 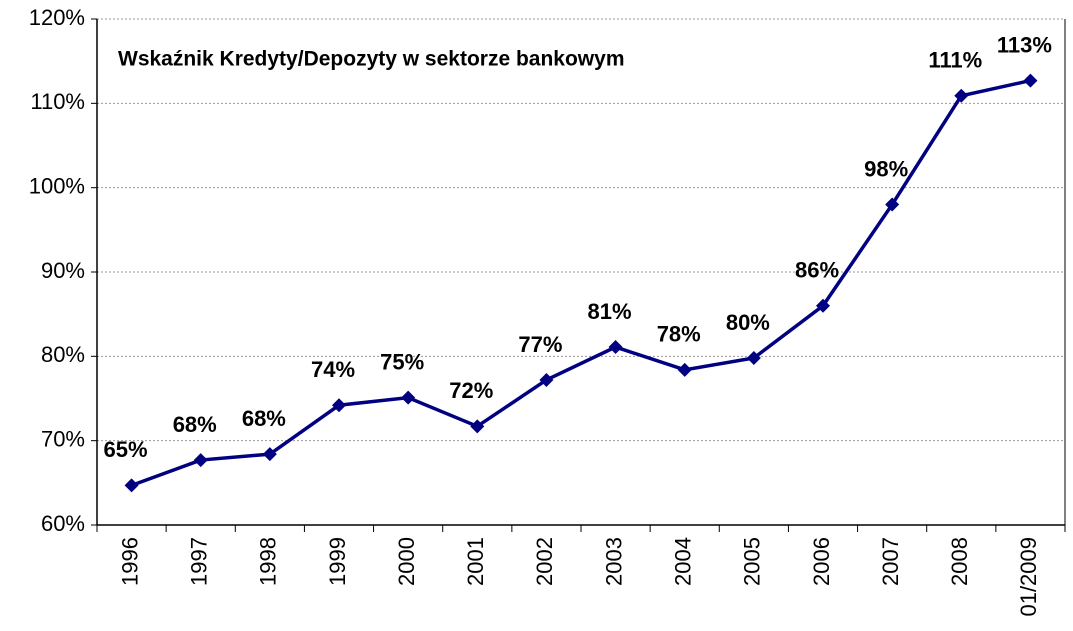 I want to click on y-tick-label: 110%, so click(x=57, y=101).